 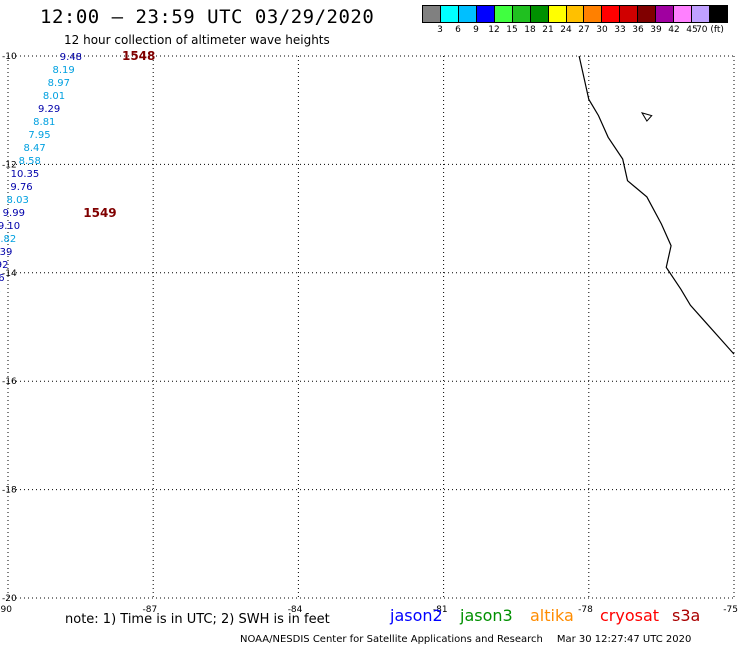 What do you see at coordinates (440, 610) in the screenshot?
I see `lon-tick-label: -81` at bounding box center [440, 610].